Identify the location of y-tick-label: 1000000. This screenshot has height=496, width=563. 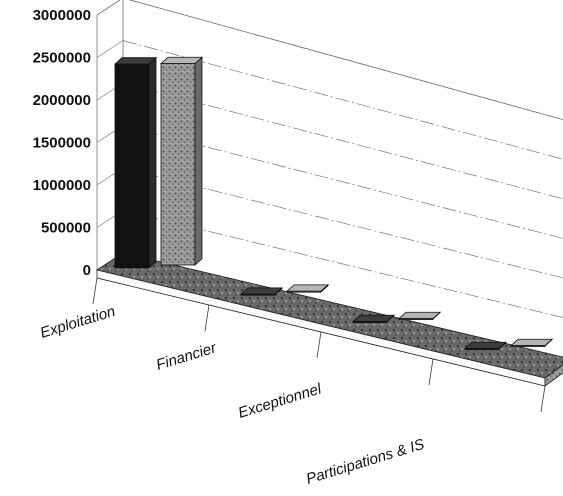
(62, 185).